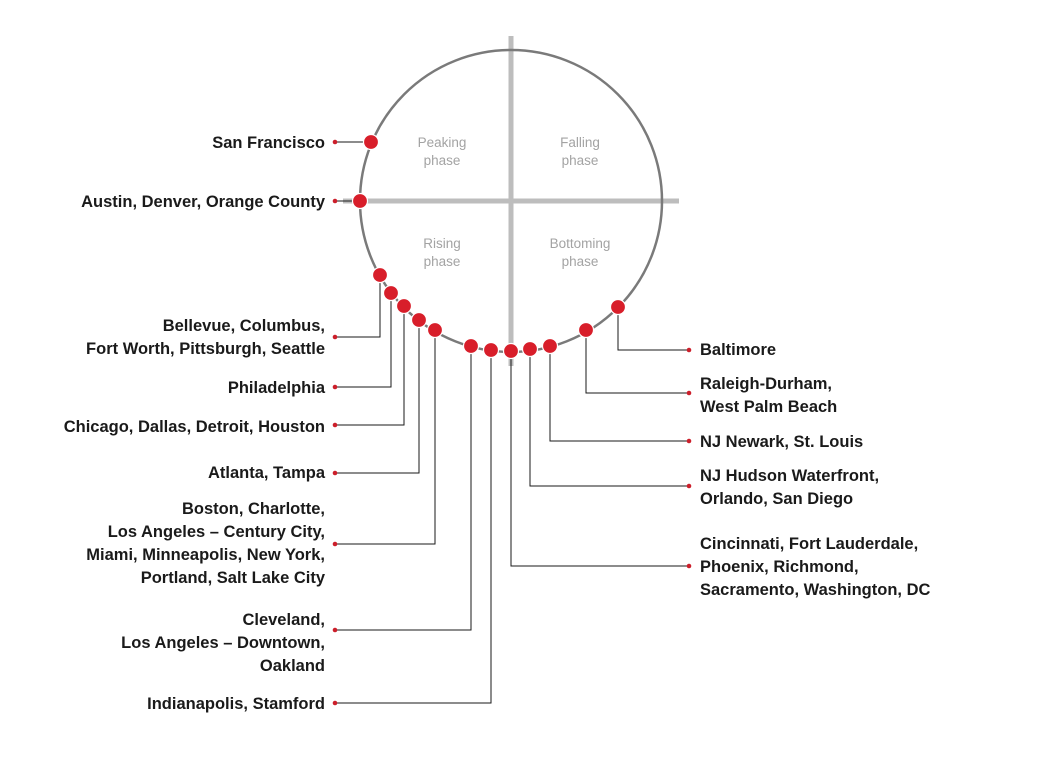  Describe the element at coordinates (766, 384) in the screenshot. I see `market-label-line: Raleigh-Durham,` at that location.